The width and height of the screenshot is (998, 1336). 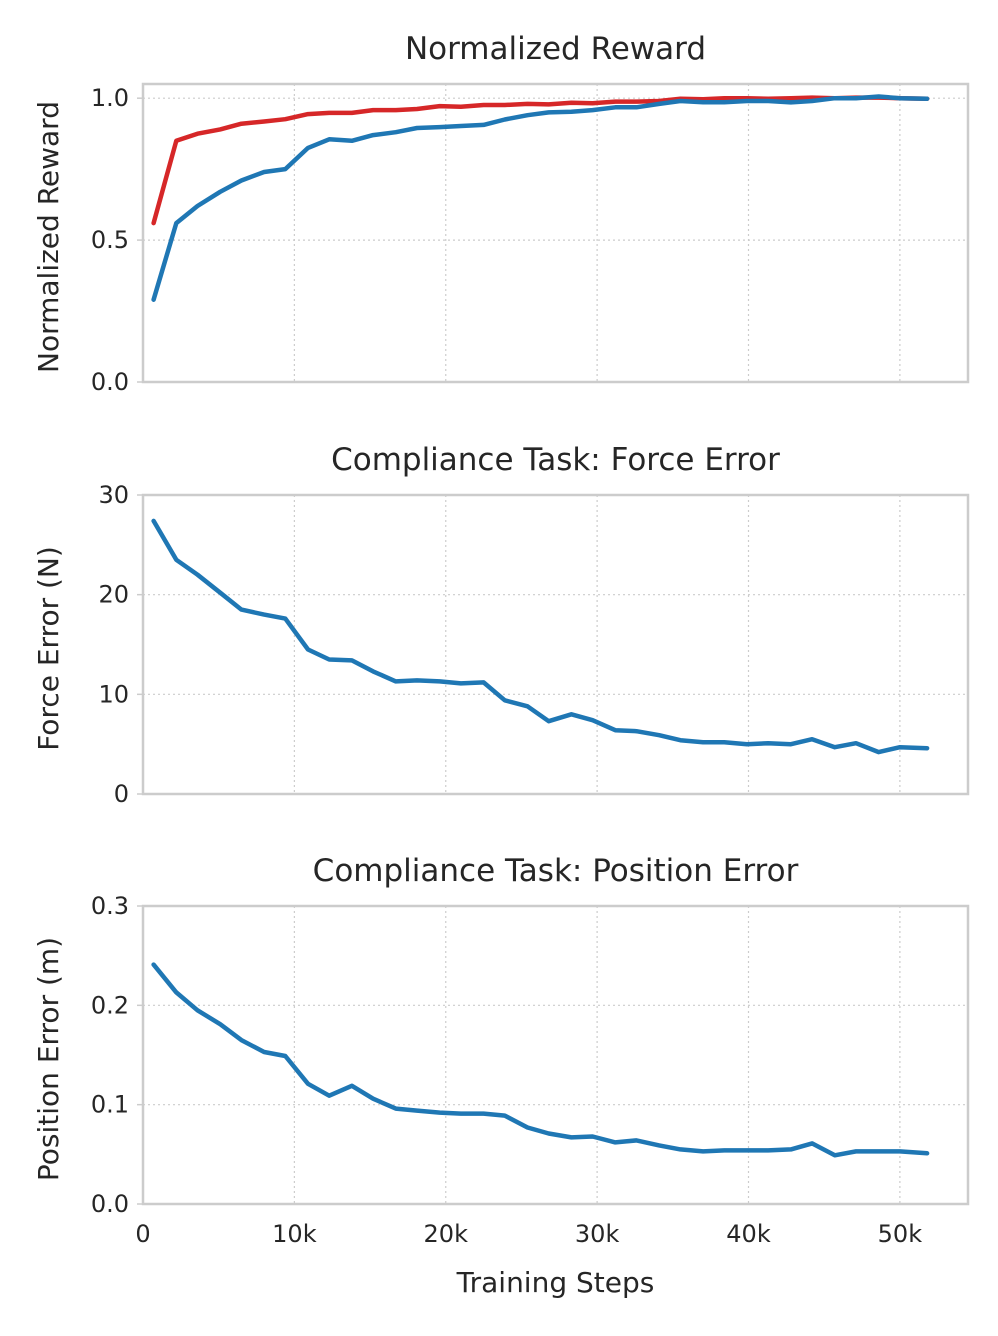 What do you see at coordinates (113, 495) in the screenshot?
I see `y-tick-label: 30` at bounding box center [113, 495].